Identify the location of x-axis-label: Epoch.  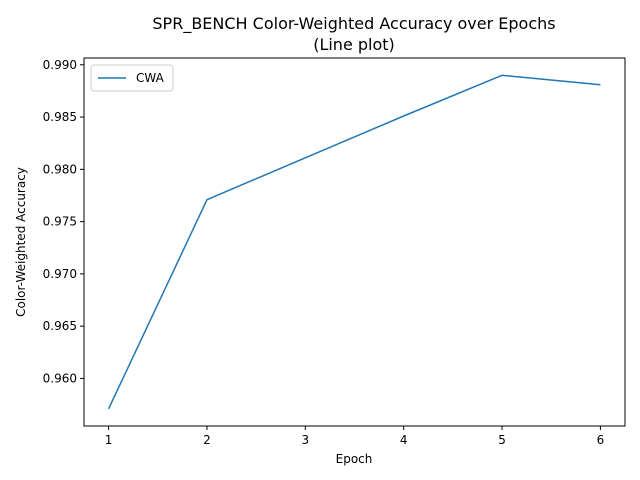
(354, 459).